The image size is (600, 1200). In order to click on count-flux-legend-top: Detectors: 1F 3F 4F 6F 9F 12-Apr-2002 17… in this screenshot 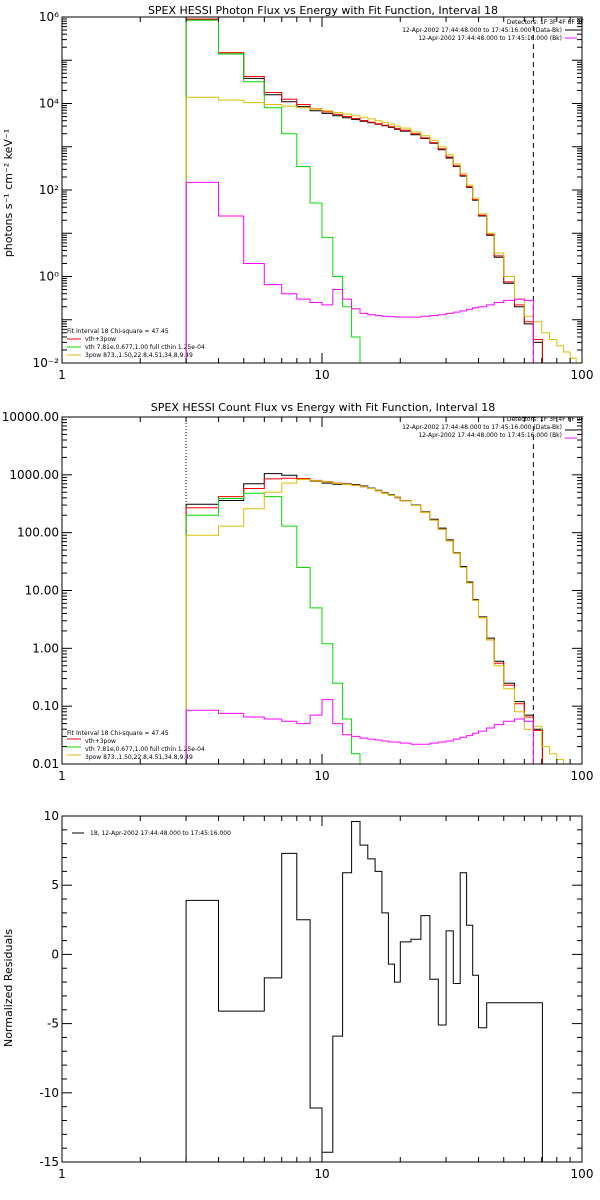, I will do `click(493, 427)`.